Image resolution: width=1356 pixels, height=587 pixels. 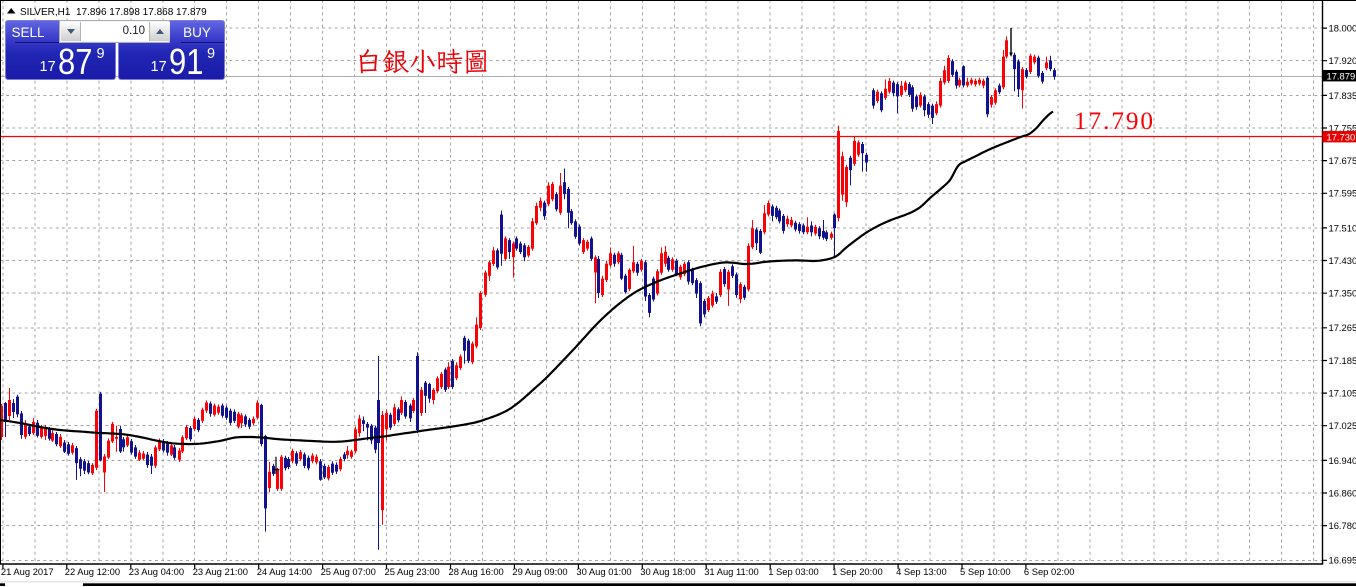 I want to click on svg-text: 17.790, so click(x=1114, y=121).